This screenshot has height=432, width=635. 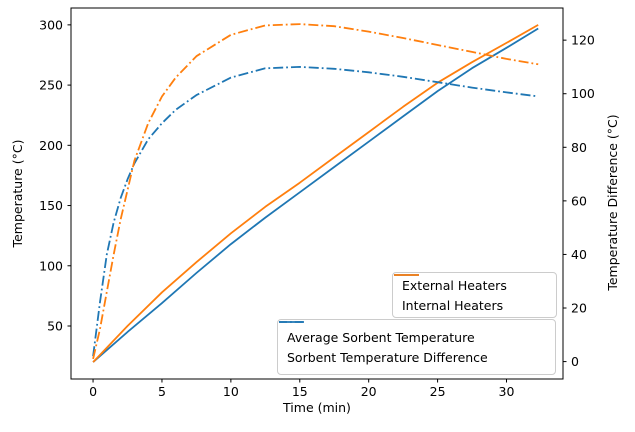 What do you see at coordinates (316, 407) in the screenshot?
I see `x-axis-label: Time (min)` at bounding box center [316, 407].